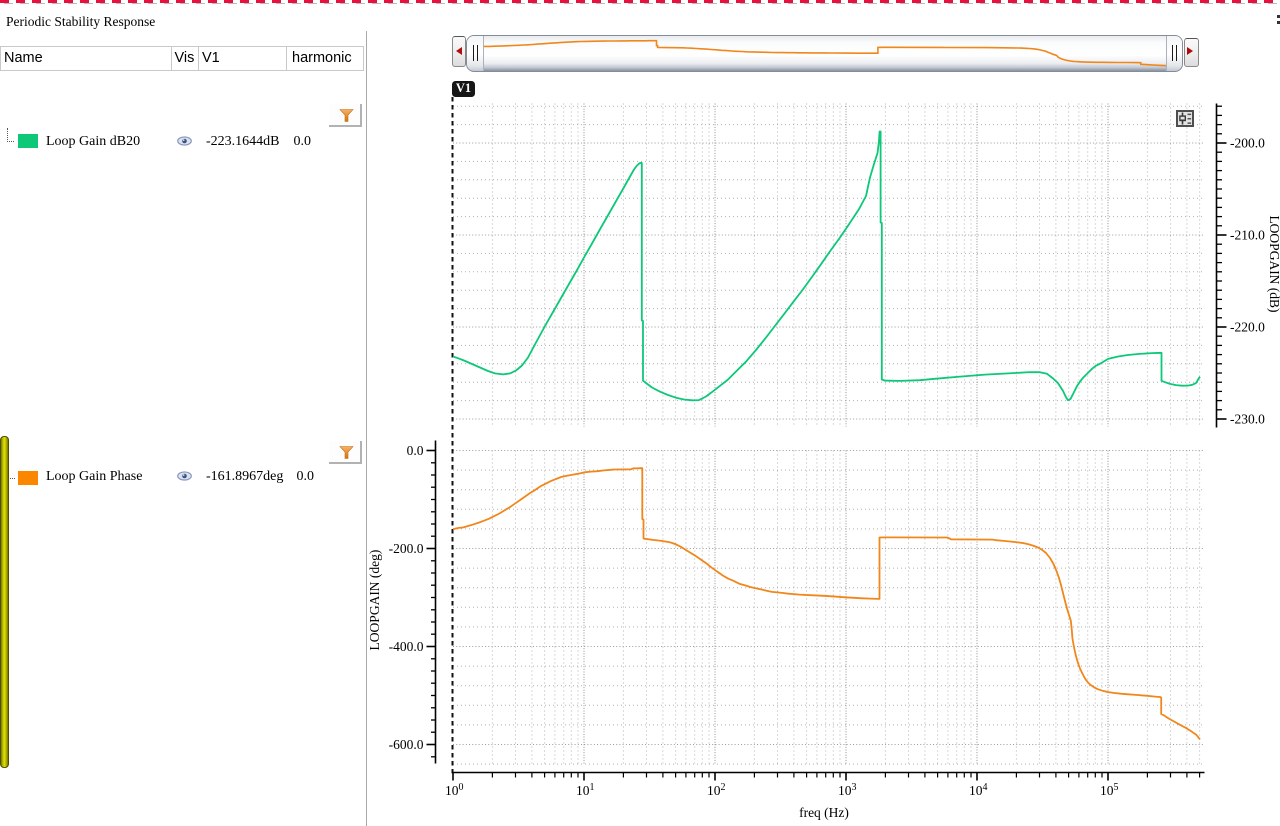 The width and height of the screenshot is (1280, 826). I want to click on svg-text: 10⁴, so click(978, 790).